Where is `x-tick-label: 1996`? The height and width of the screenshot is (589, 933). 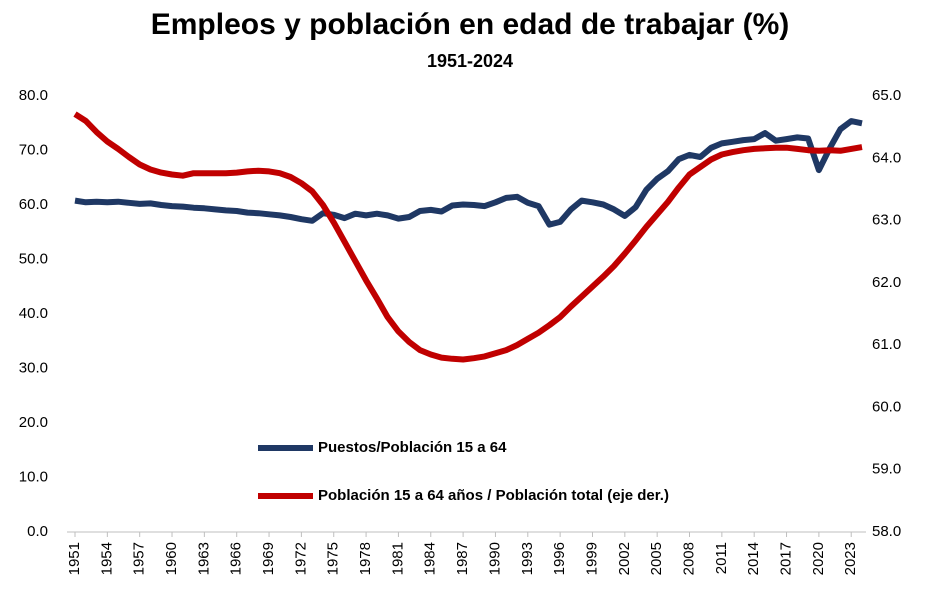
x-tick-label: 1996 is located at coordinates (559, 558).